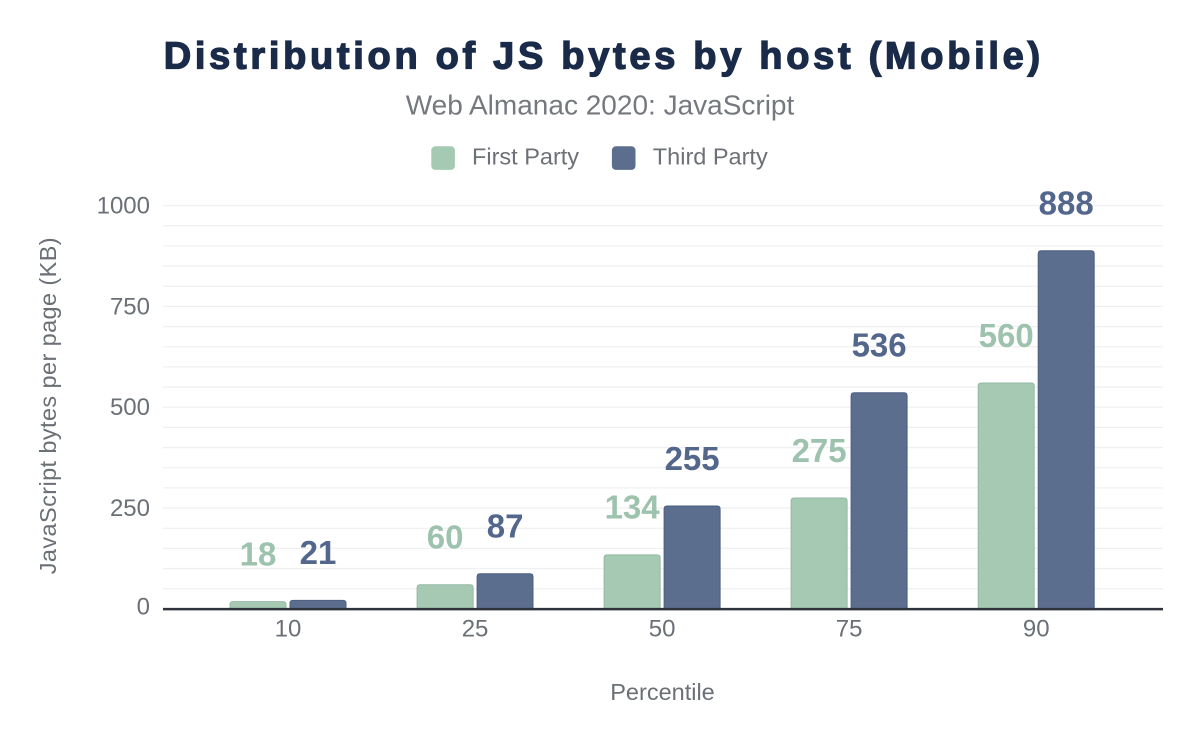  What do you see at coordinates (130, 307) in the screenshot?
I see `svg-text: 750` at bounding box center [130, 307].